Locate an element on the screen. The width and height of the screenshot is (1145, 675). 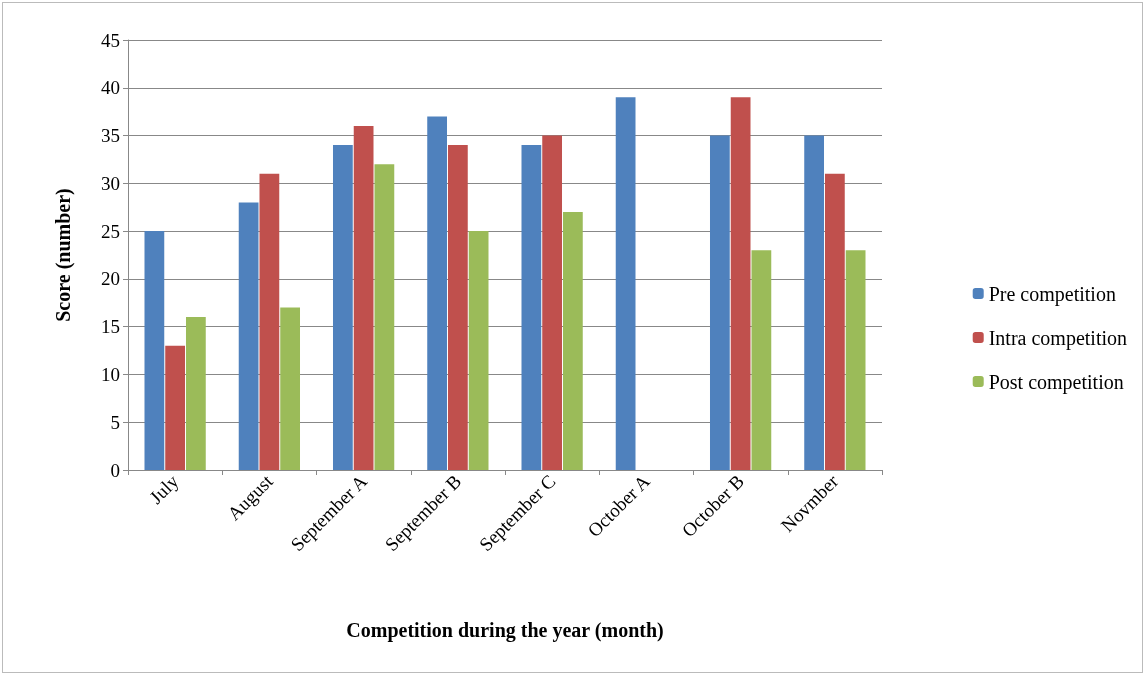
y-tick-label: 35 is located at coordinates (110, 136).